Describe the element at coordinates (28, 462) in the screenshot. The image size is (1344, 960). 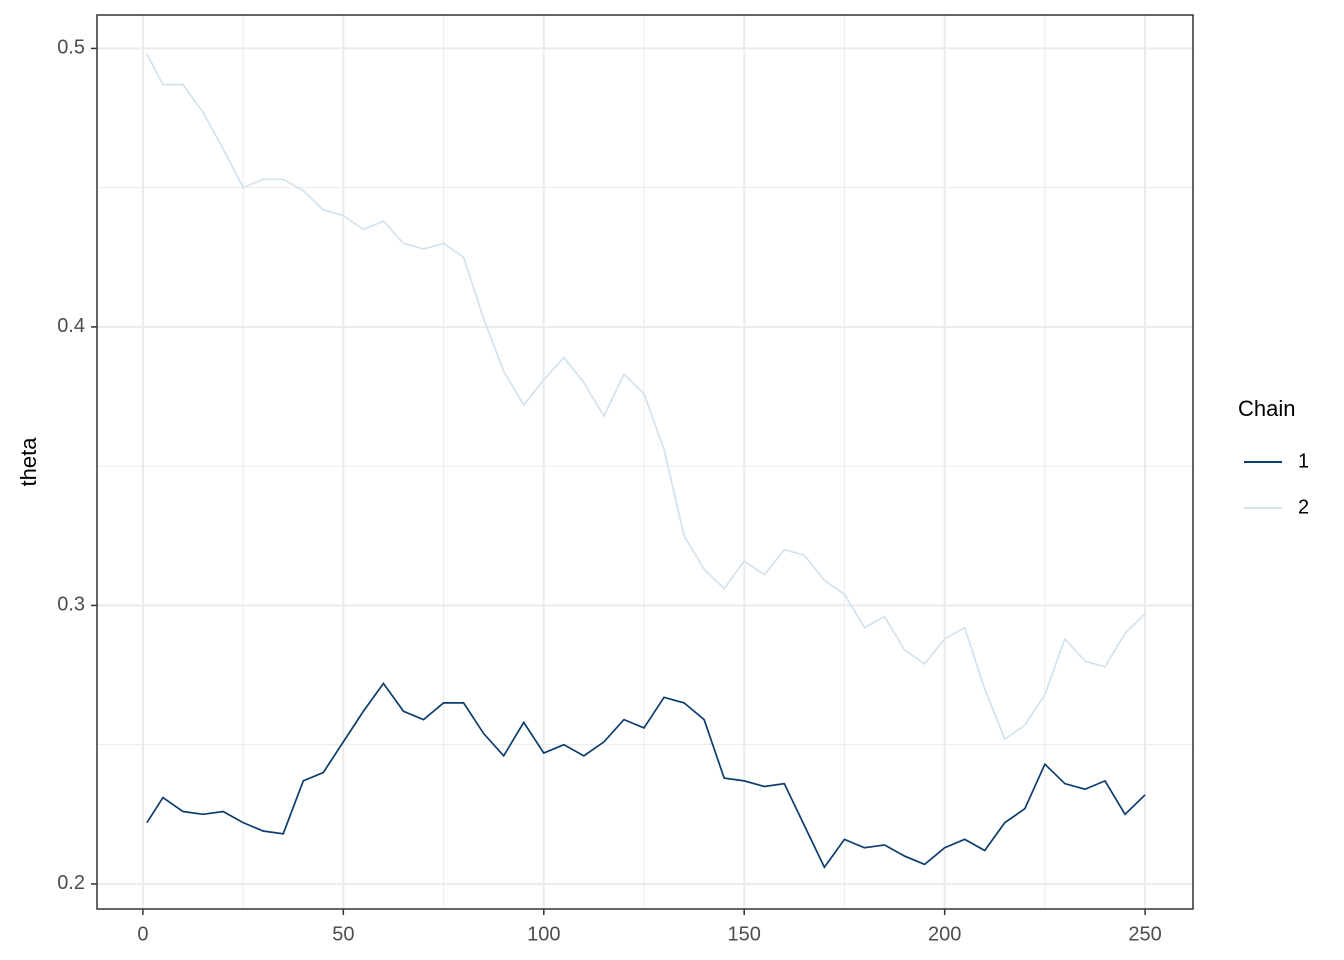
I see `y-axis-label: theta` at that location.